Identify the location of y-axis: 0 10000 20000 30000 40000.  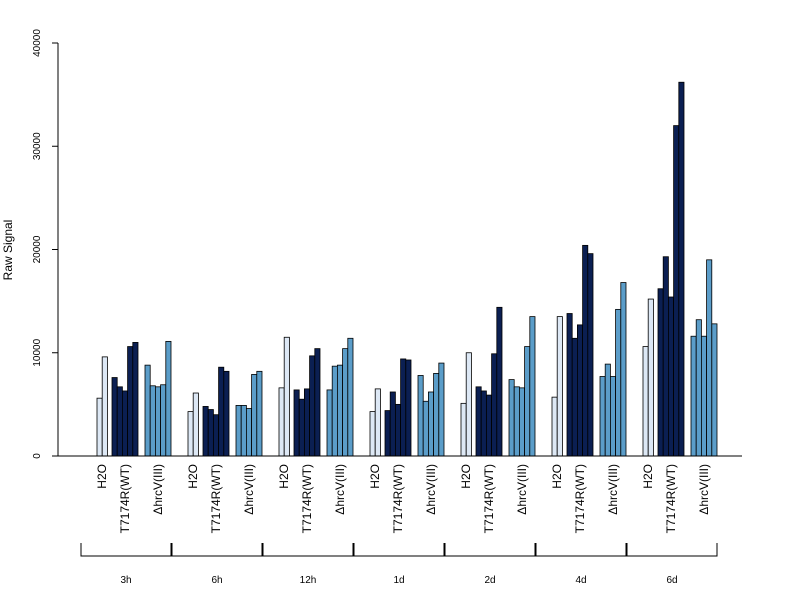
(45, 244).